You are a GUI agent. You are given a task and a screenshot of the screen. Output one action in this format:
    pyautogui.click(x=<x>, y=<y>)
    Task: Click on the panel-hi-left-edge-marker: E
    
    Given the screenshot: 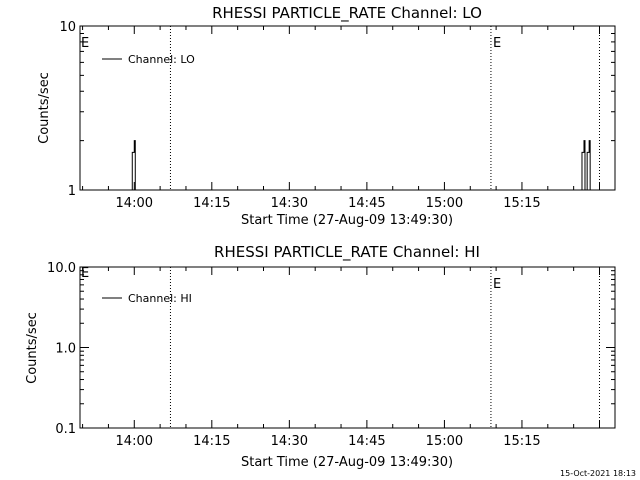 What is the action you would take?
    pyautogui.click(x=85, y=273)
    